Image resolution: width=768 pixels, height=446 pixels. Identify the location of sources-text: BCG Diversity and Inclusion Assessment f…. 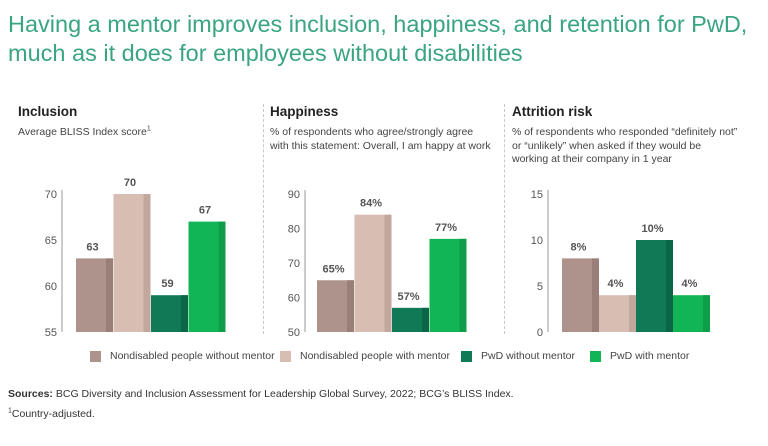
(283, 394).